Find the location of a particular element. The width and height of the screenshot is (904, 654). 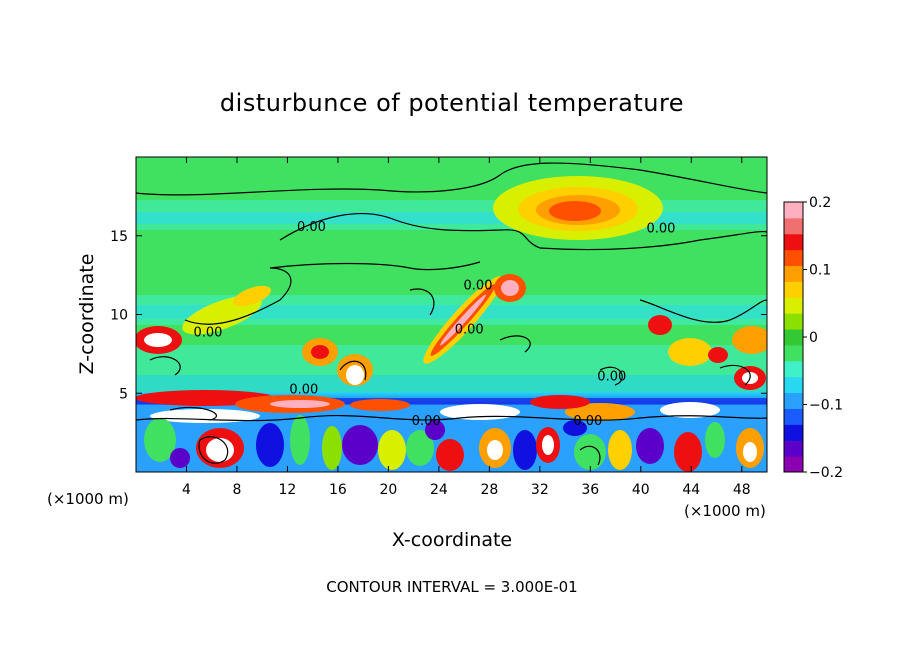

y-tick-label: 5 is located at coordinates (123, 394).